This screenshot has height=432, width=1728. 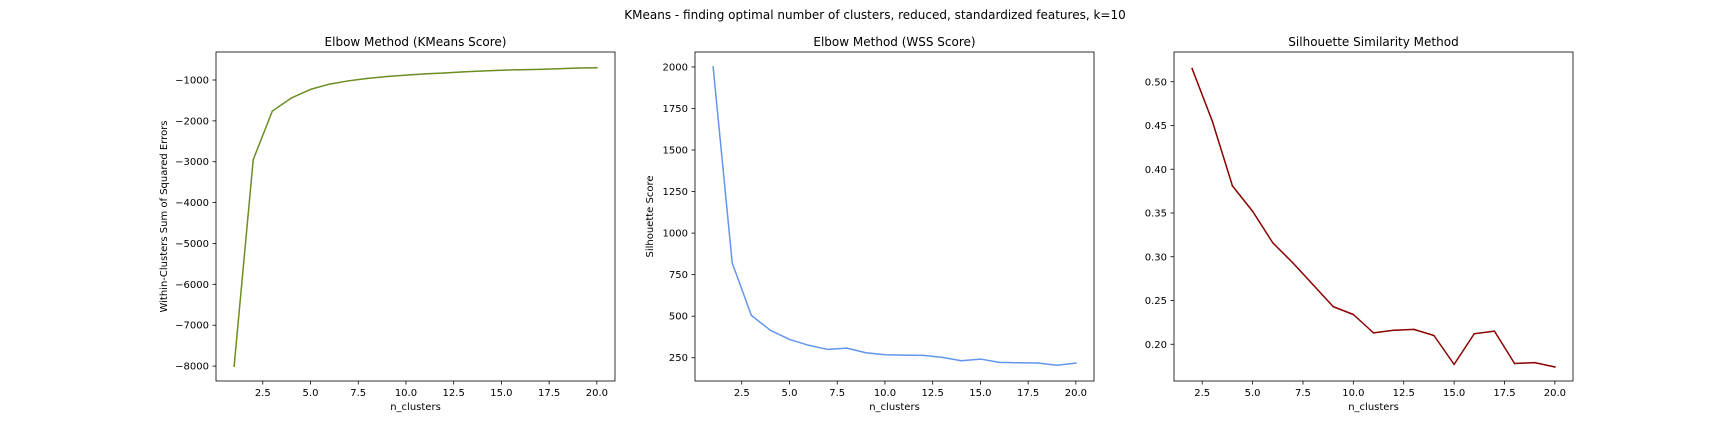 What do you see at coordinates (501, 393) in the screenshot?
I see `kmeans-x-tick-label: 15.0` at bounding box center [501, 393].